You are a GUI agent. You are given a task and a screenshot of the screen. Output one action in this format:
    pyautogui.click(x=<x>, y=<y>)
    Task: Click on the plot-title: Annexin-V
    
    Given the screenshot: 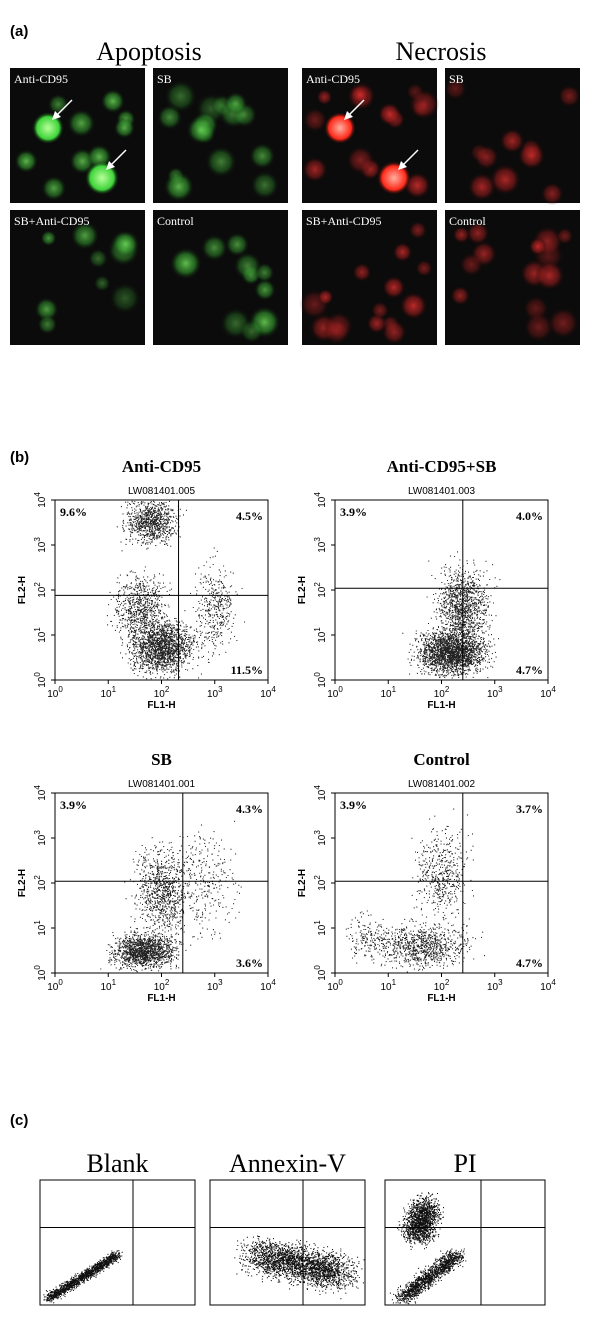 What is the action you would take?
    pyautogui.click(x=287, y=1163)
    